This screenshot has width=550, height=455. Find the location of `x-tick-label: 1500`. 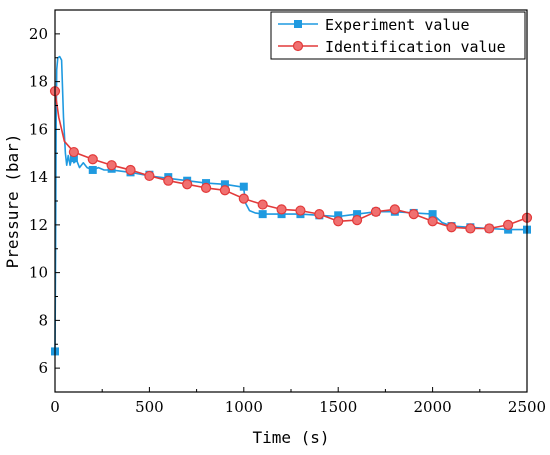

x-tick-label: 1500 is located at coordinates (338, 407).